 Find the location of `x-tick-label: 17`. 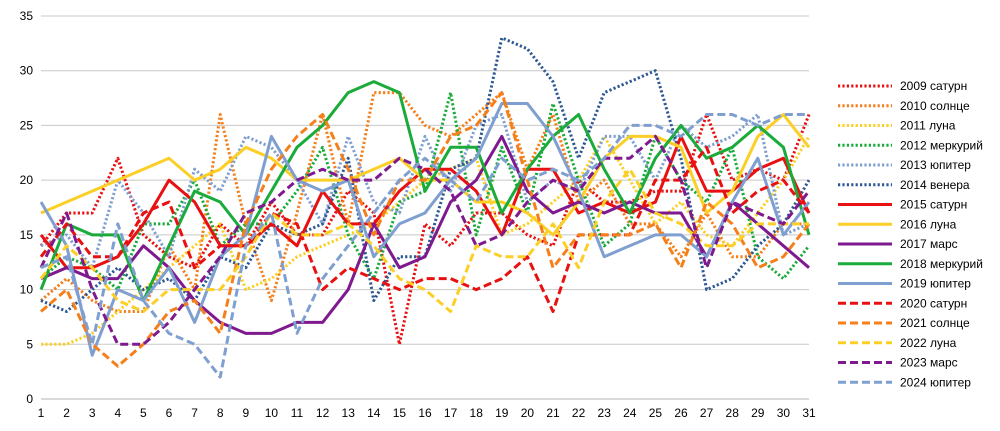

x-tick-label: 17 is located at coordinates (451, 413).